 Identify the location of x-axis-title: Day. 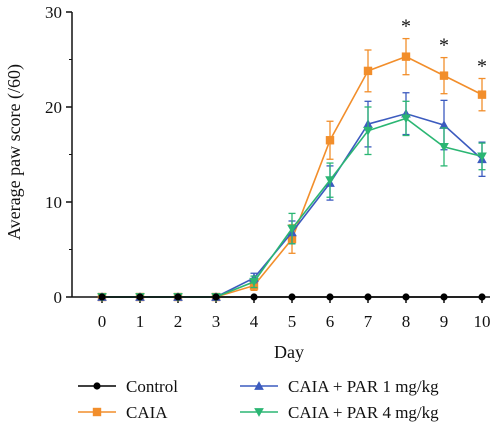
(289, 352).